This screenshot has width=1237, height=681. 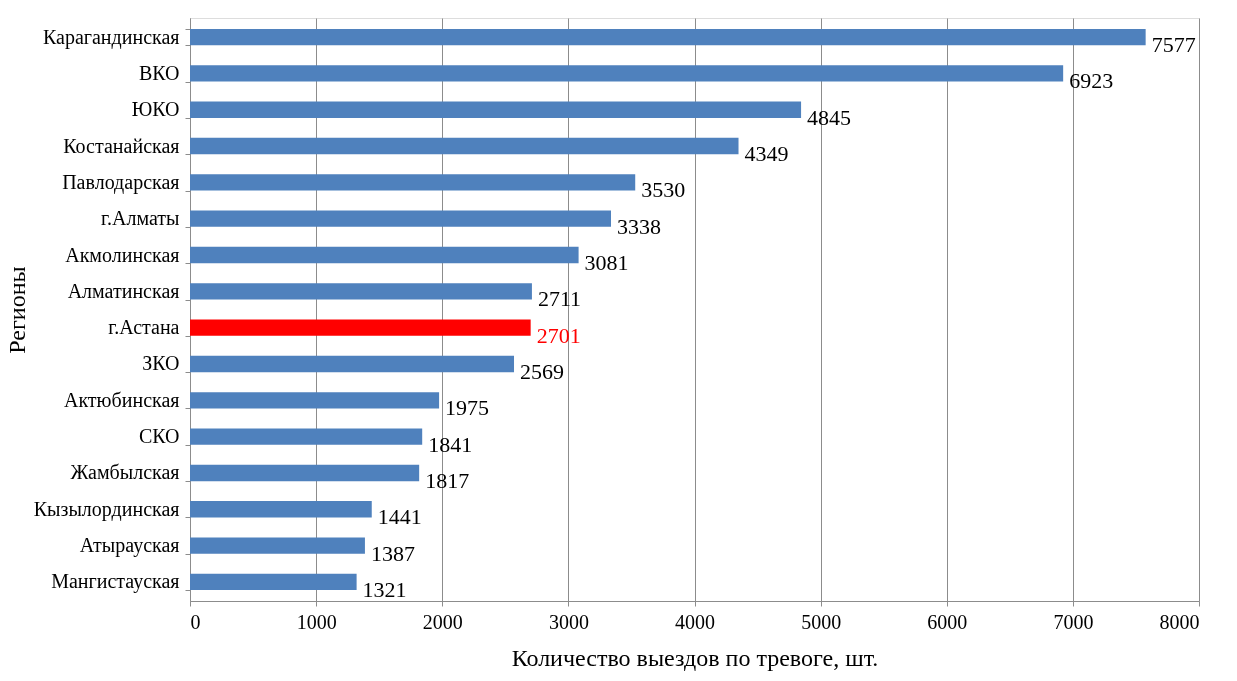 I want to click on data-label: 1441, so click(x=399, y=517).